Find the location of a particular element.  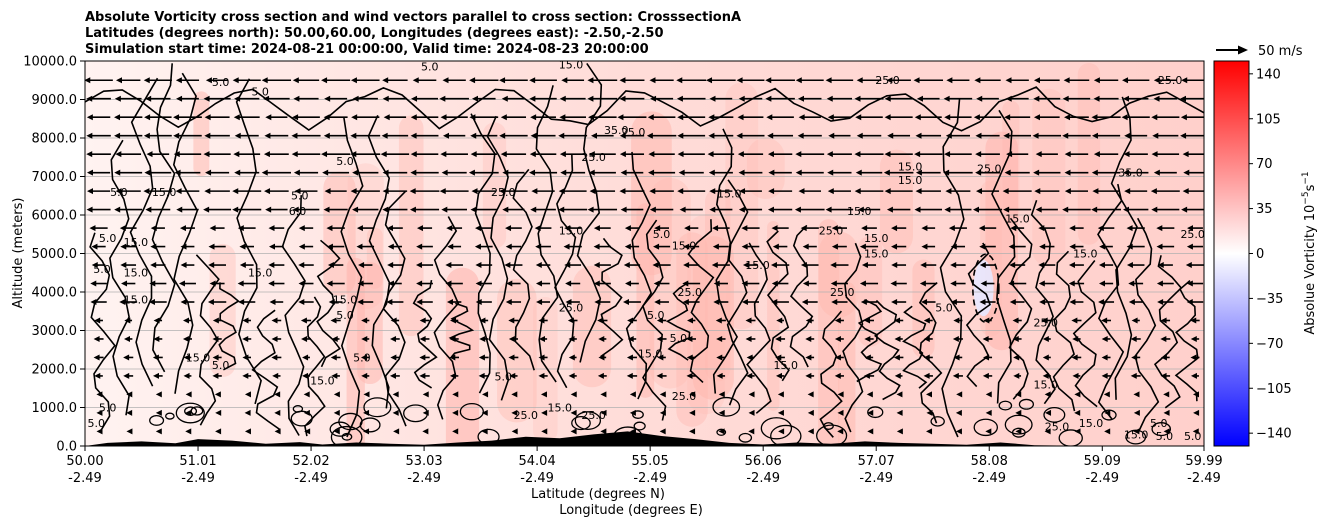

y-tick-label: 10000.0 is located at coordinates (50, 62).